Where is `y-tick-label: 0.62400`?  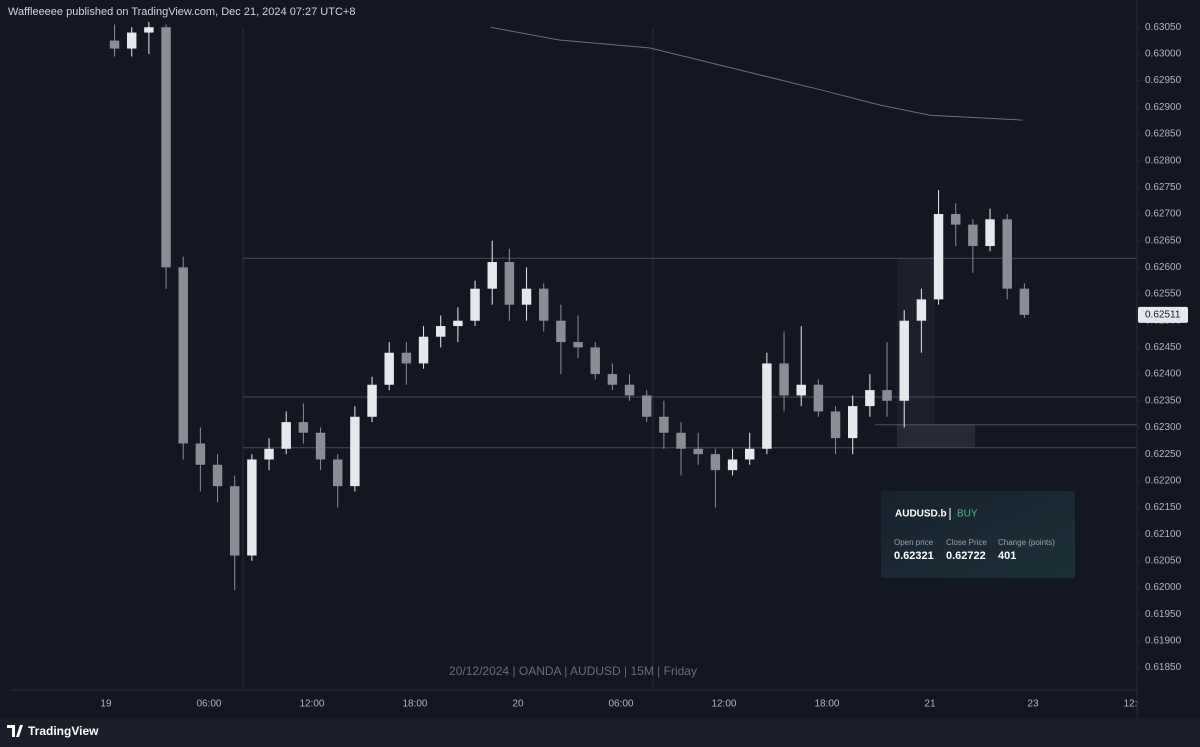
y-tick-label: 0.62400 is located at coordinates (1163, 374).